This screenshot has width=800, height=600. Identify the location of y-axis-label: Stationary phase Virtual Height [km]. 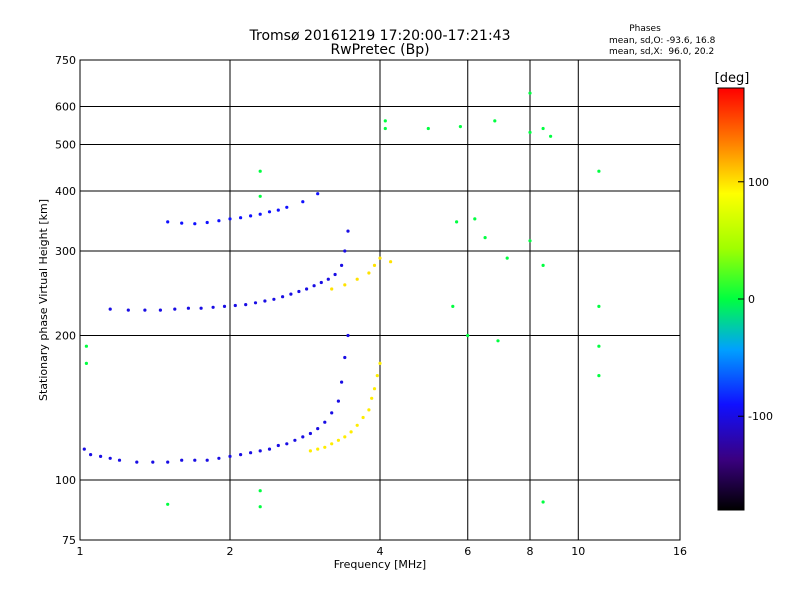
(43, 300).